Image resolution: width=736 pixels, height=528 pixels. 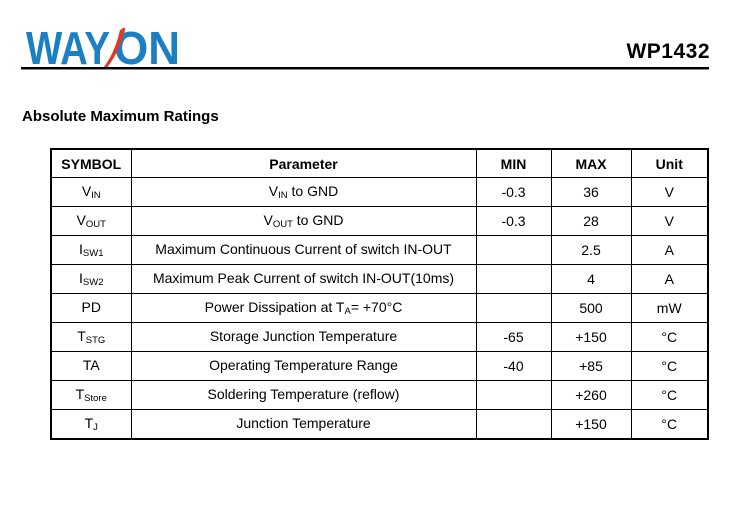 I want to click on col-header-unit: Unit, so click(x=669, y=163).